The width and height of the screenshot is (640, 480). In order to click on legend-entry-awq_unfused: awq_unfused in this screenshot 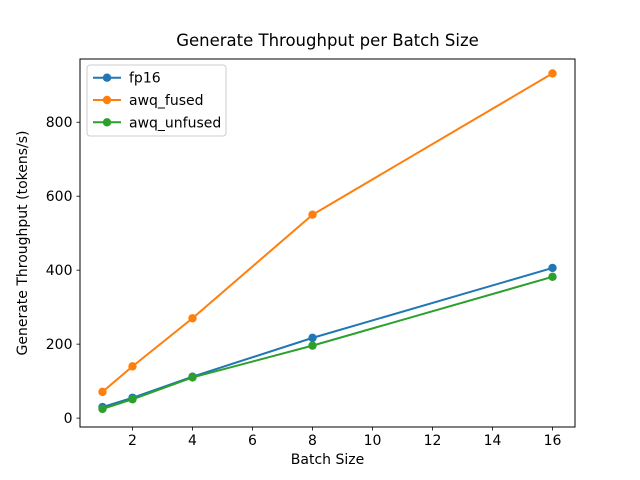, I will do `click(157, 123)`.